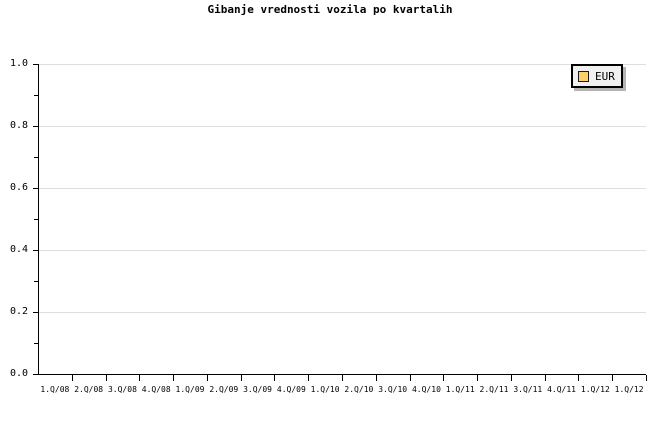 Image resolution: width=660 pixels, height=440 pixels. I want to click on y-axis-tick-label: 0.2, so click(18, 311).